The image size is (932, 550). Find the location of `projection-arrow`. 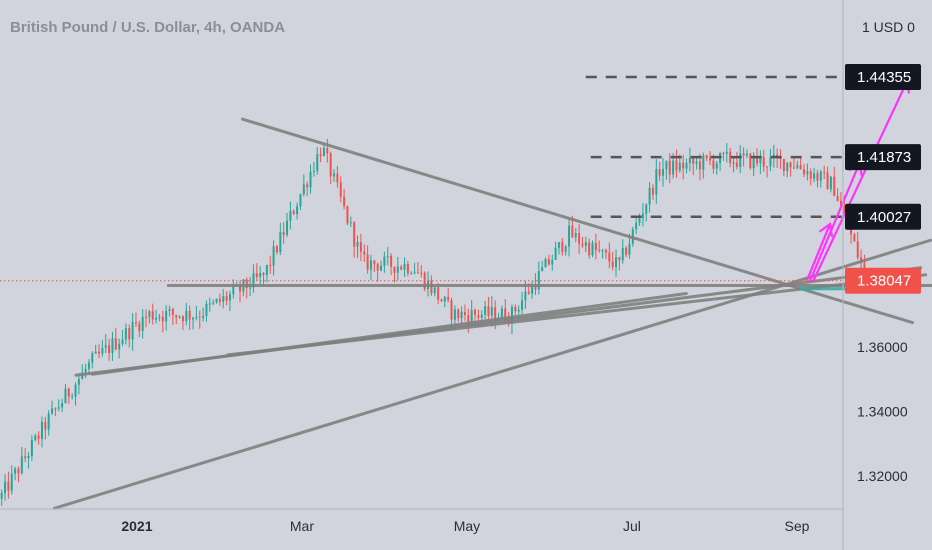

projection-arrow is located at coordinates (818, 252).